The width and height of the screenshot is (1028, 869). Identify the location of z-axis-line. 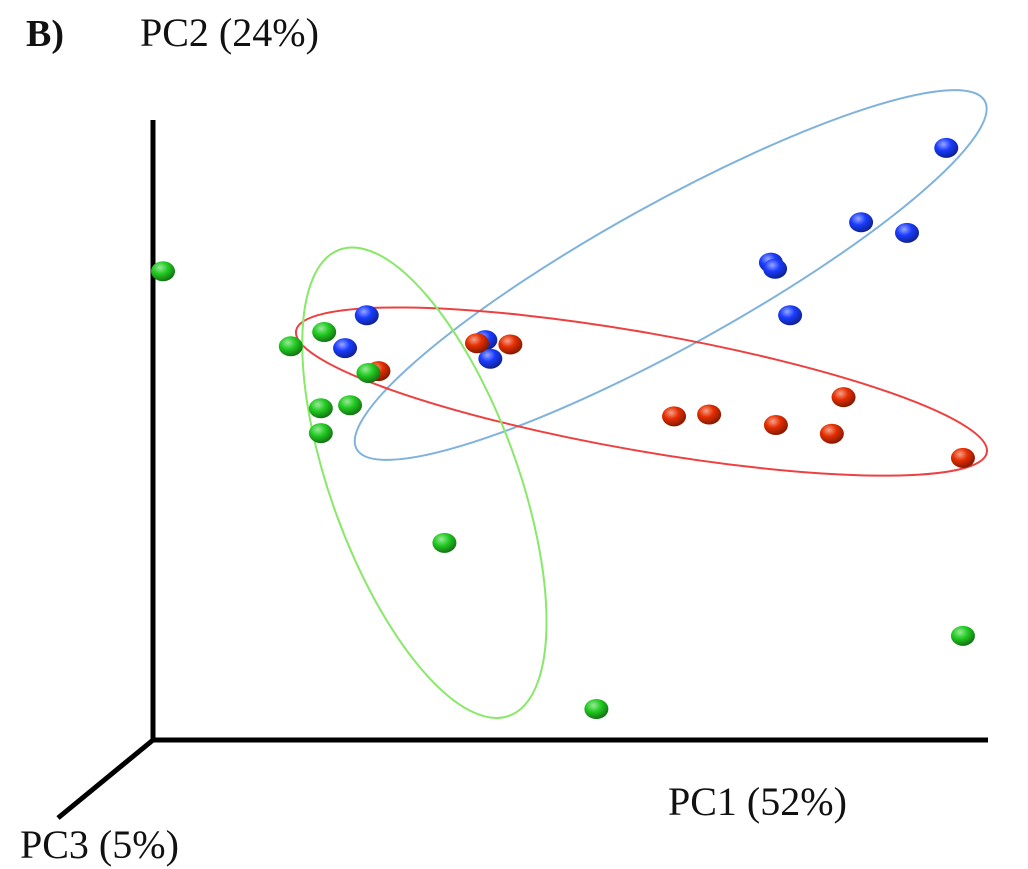
(105, 779).